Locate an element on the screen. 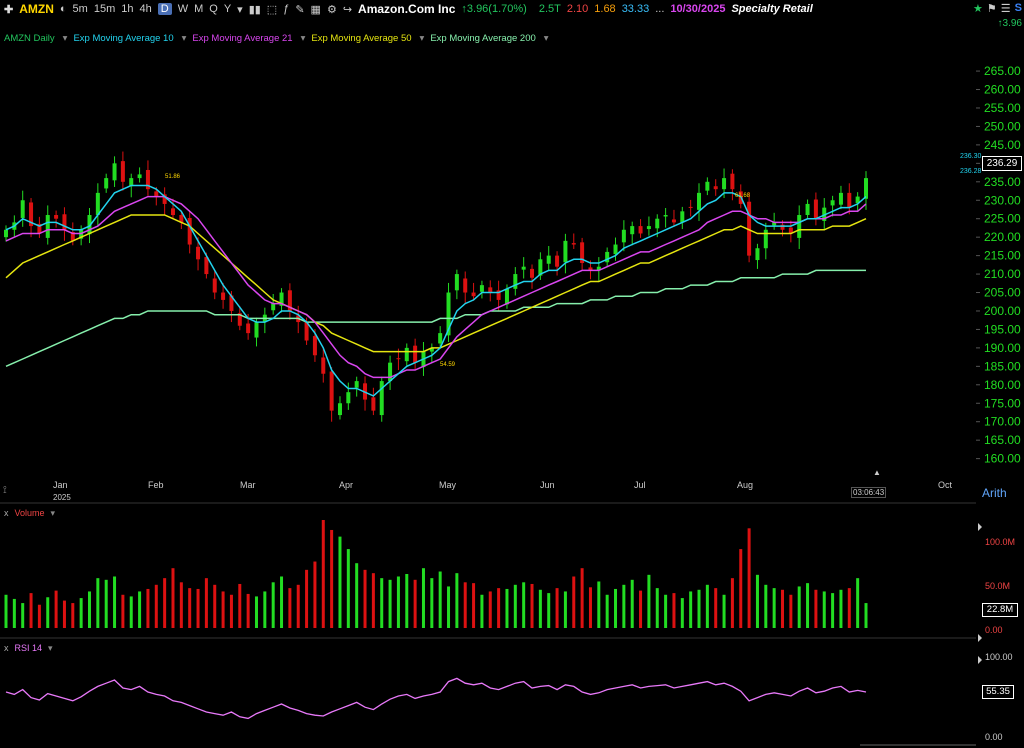 The width and height of the screenshot is (1024, 748). collapse-icon: ▲ is located at coordinates (877, 472).